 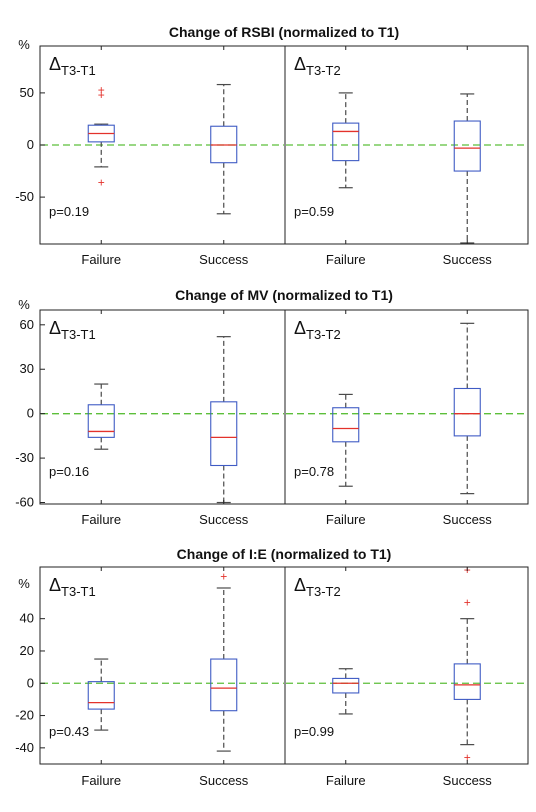 What do you see at coordinates (284, 295) in the screenshot?
I see `chart-title: Change of MV (normalized to T1)` at bounding box center [284, 295].